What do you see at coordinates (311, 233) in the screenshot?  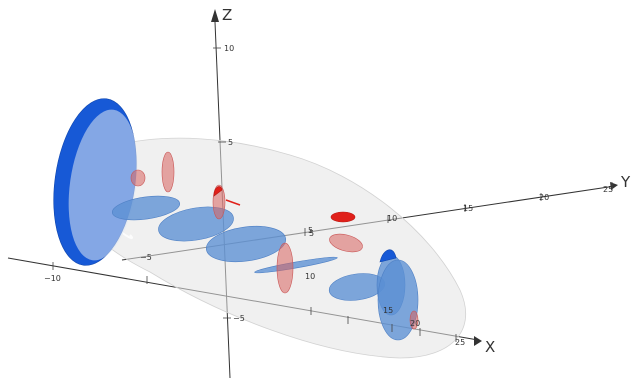 I see `y-tick-label-5: 5` at bounding box center [311, 233].